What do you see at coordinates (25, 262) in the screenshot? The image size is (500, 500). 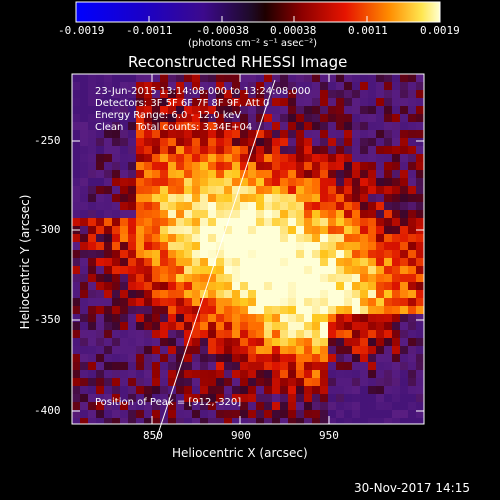 I see `y-axis-label: Heliocentric Y (arcsec)` at bounding box center [25, 262].